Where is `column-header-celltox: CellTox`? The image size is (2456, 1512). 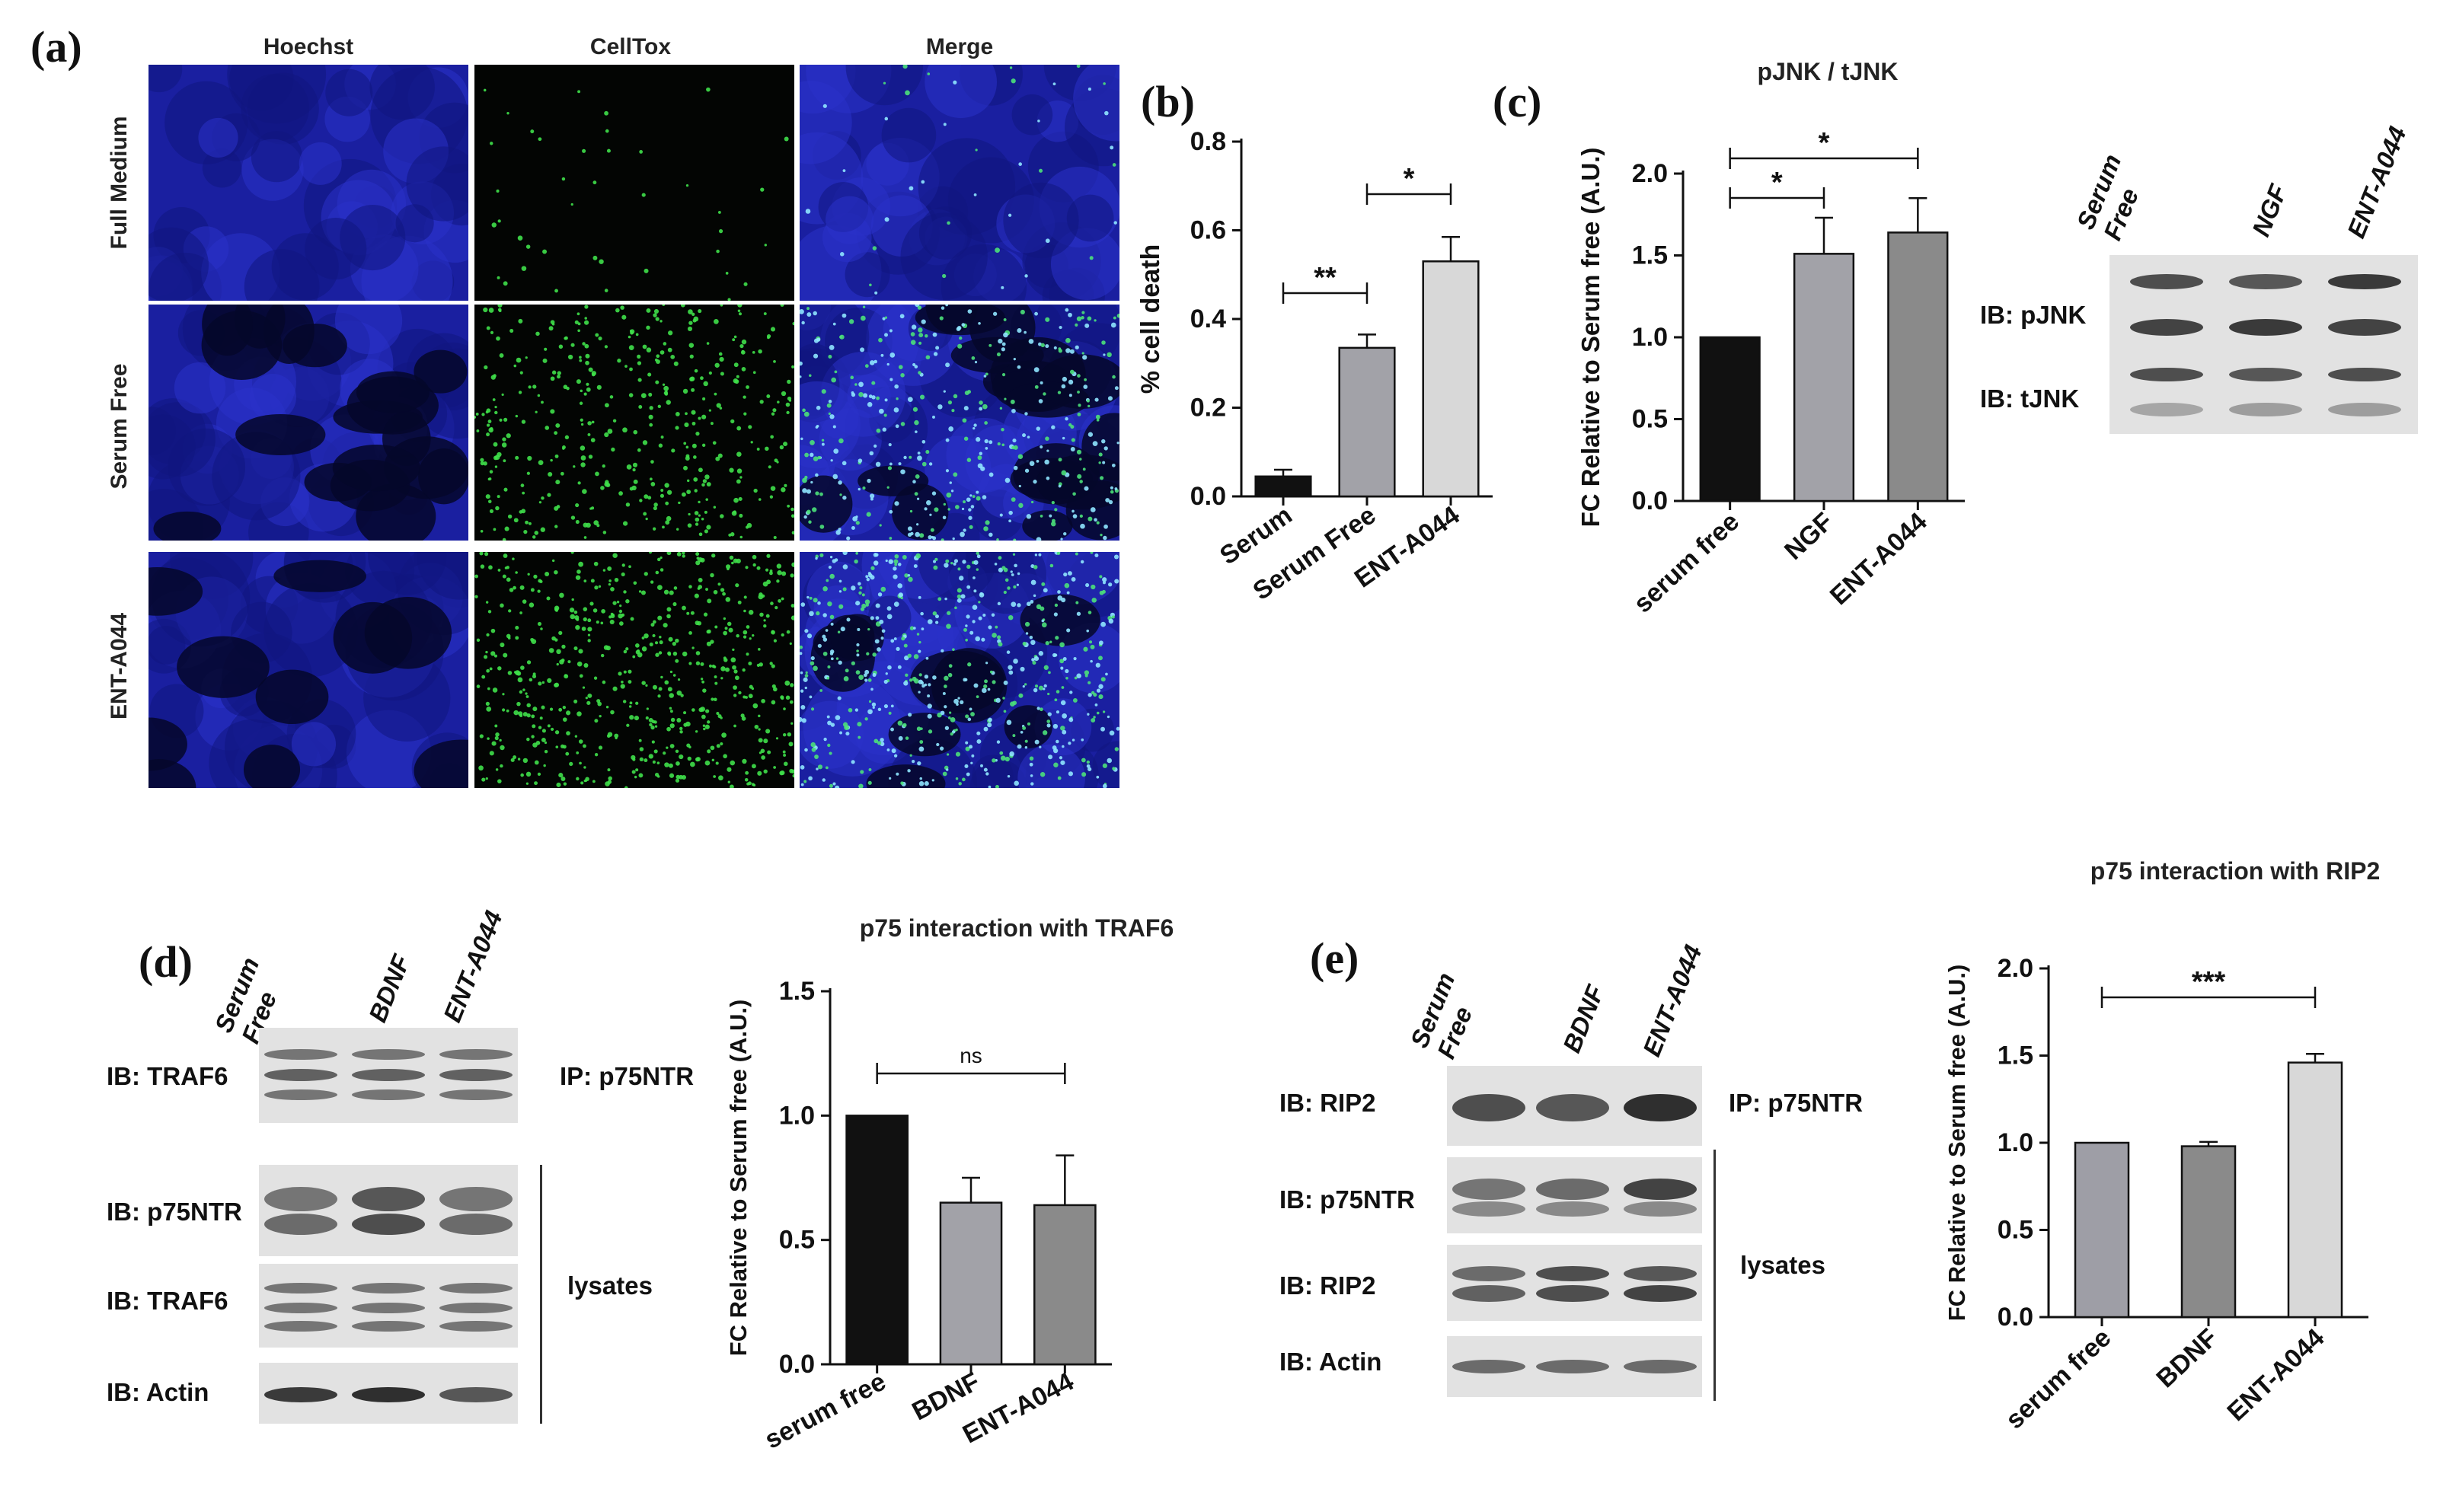
column-header-celltox: CellTox is located at coordinates (630, 46).